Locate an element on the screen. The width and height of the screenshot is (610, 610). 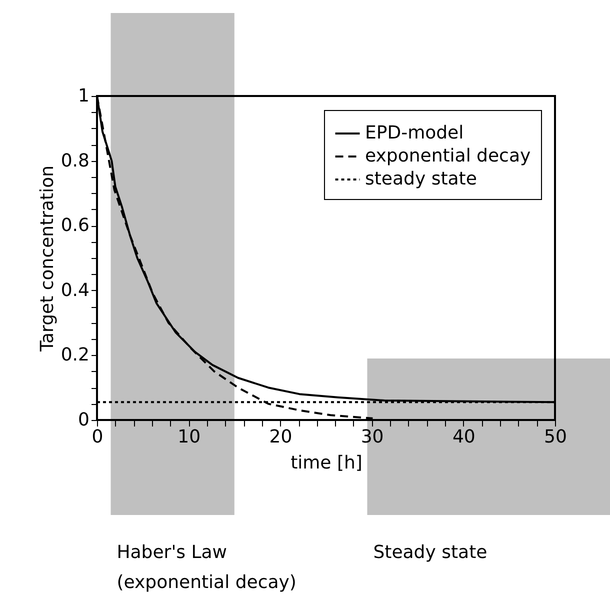
x-tick-label: 10 is located at coordinates (189, 437).